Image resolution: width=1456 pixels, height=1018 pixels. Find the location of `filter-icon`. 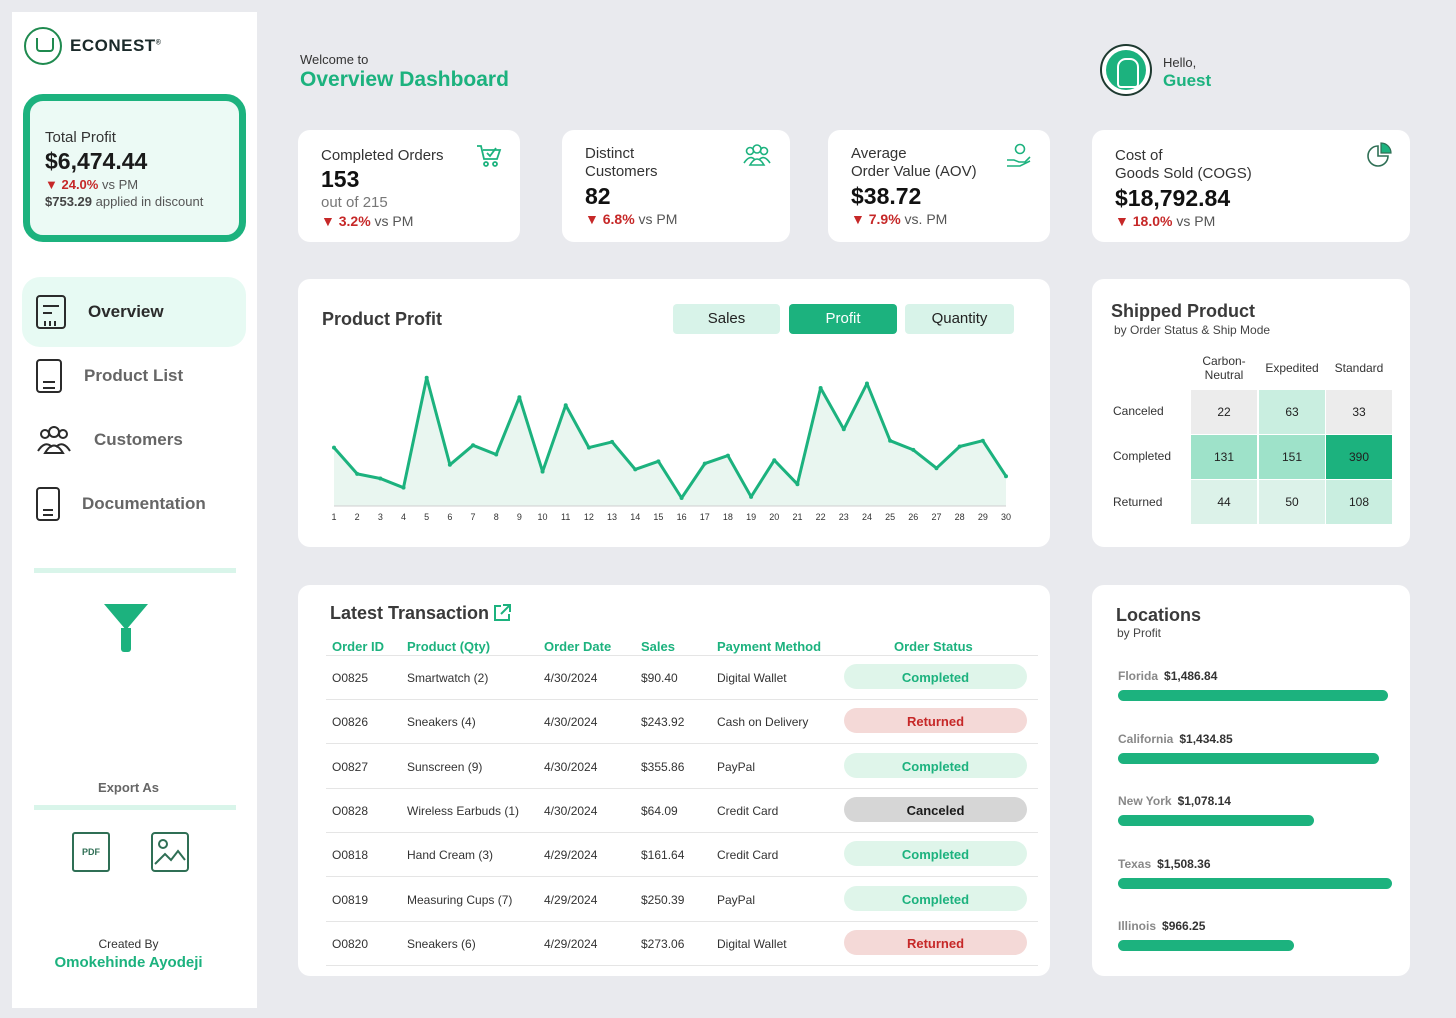

filter-icon is located at coordinates (126, 617).